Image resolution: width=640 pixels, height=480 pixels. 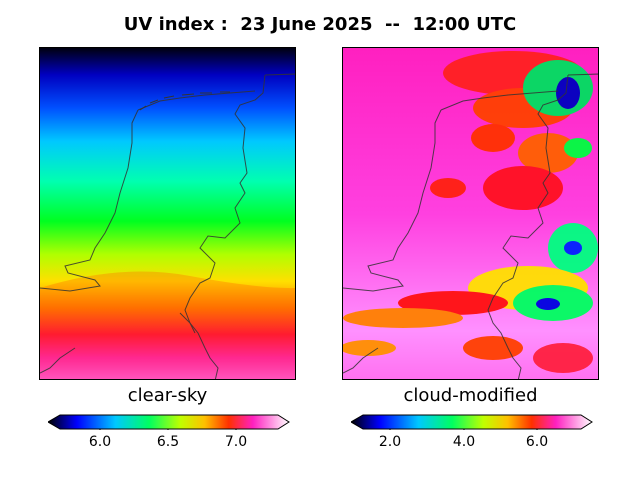 What do you see at coordinates (472, 422) in the screenshot?
I see `cloud-modified-colorbar` at bounding box center [472, 422].